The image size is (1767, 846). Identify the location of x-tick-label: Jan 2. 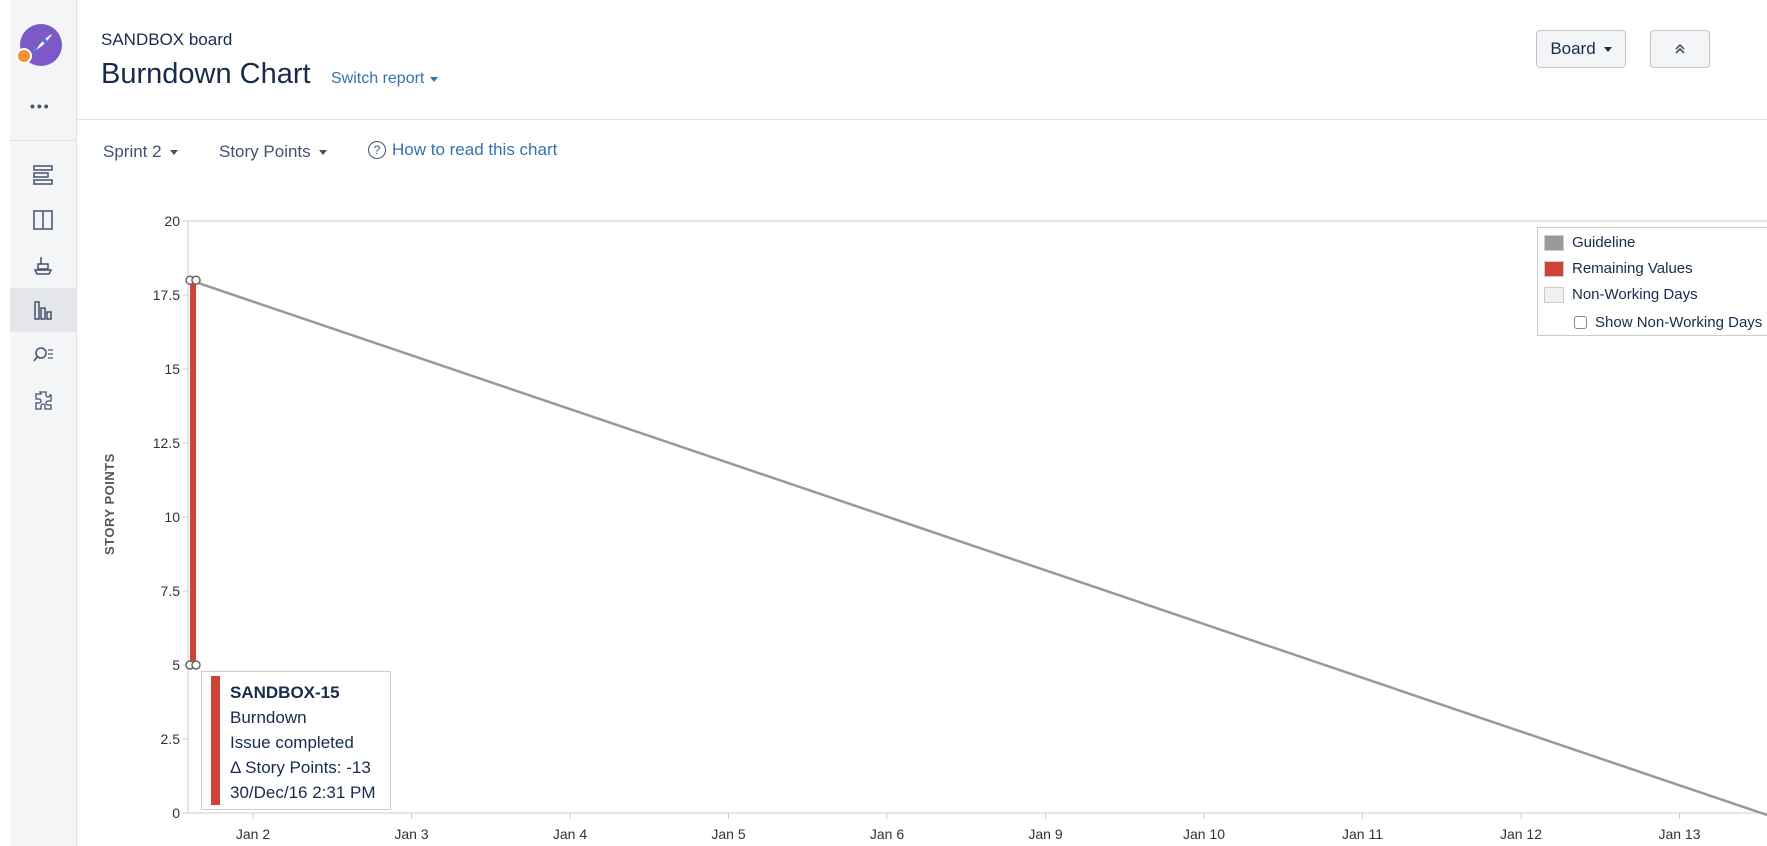
(253, 834).